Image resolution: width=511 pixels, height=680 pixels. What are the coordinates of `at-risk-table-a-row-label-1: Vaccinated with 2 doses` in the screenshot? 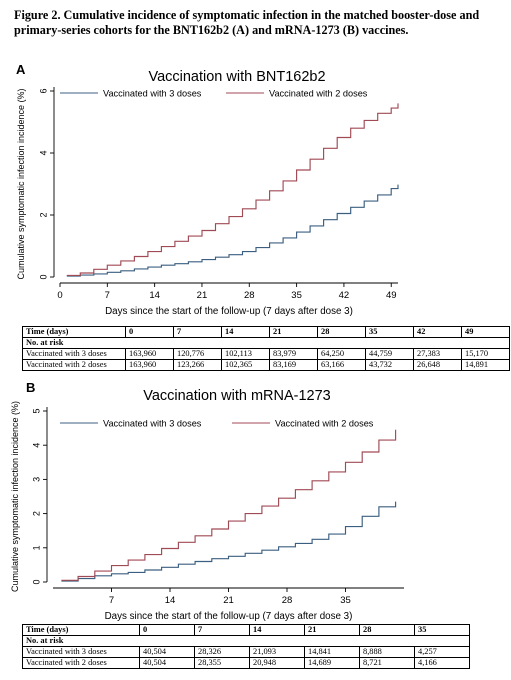 It's located at (74, 365).